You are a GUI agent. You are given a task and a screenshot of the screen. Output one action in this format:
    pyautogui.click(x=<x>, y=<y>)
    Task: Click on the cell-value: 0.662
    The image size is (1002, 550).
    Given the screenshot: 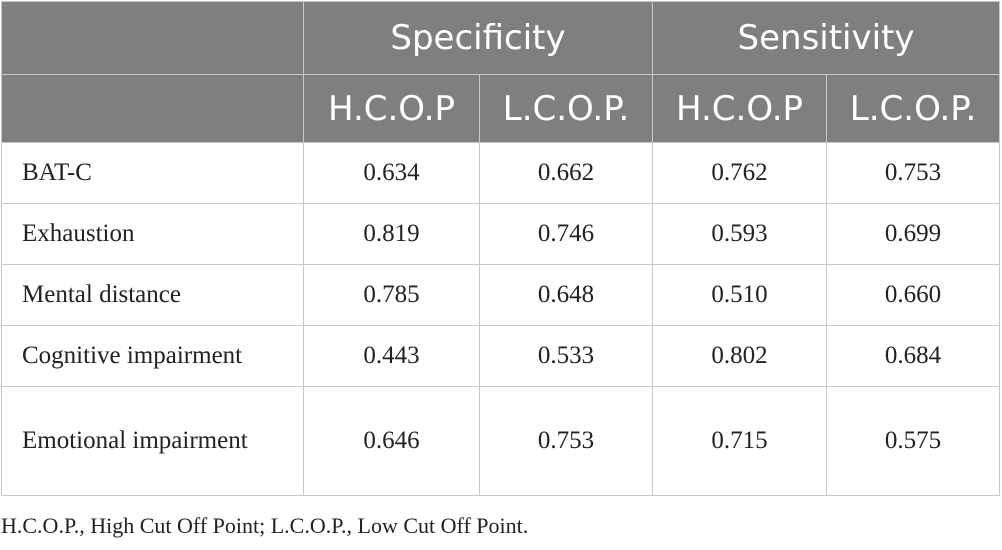 What is the action you would take?
    pyautogui.click(x=566, y=173)
    